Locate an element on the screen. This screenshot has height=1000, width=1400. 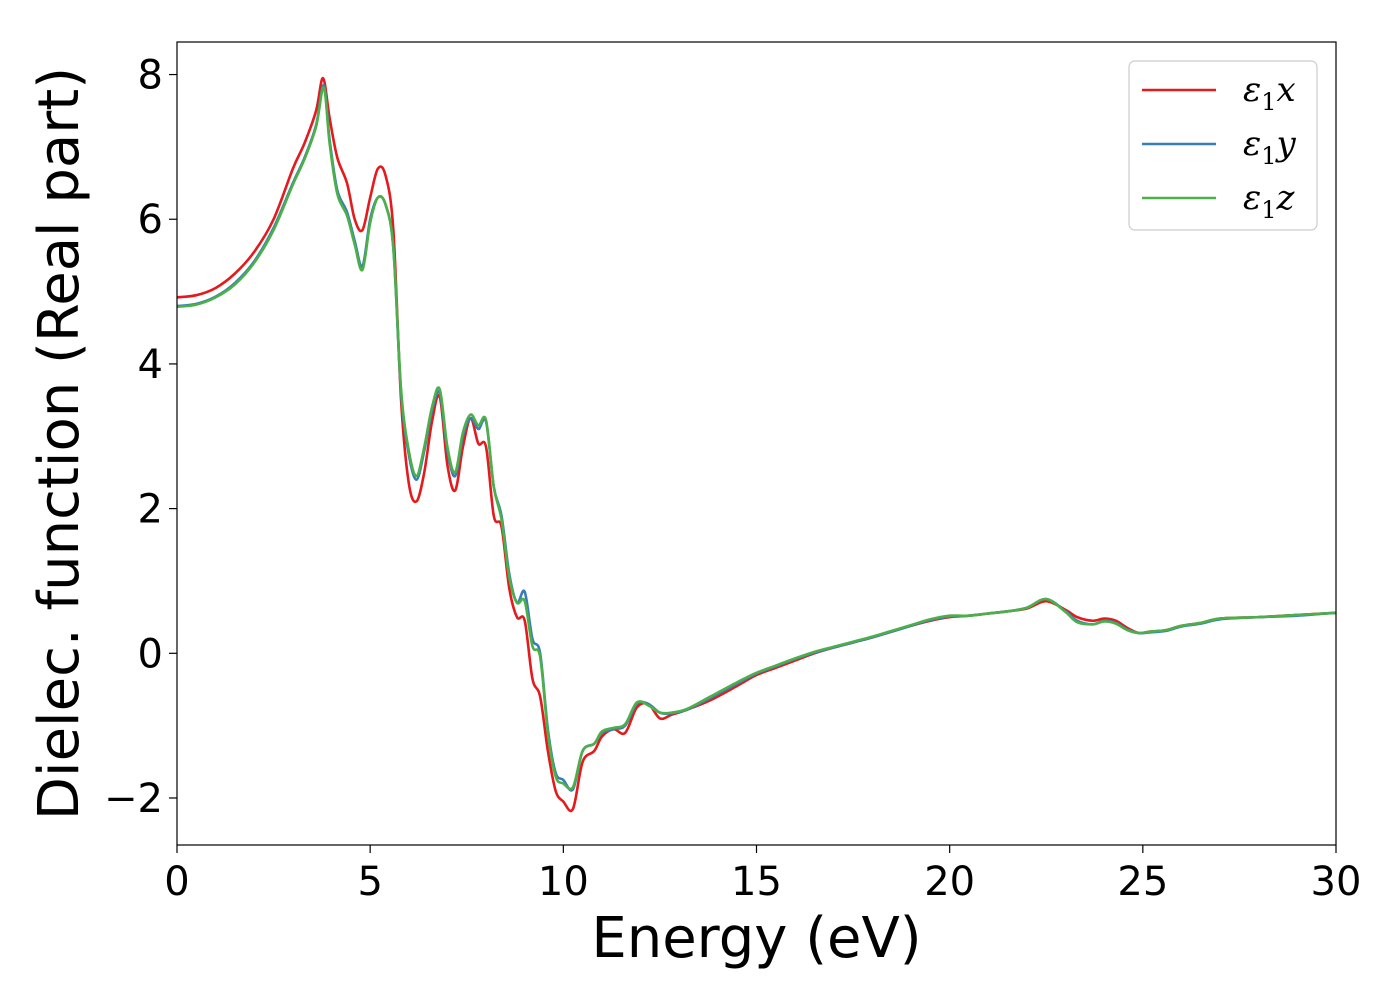
y-tick-label: −2 is located at coordinates (133, 799).